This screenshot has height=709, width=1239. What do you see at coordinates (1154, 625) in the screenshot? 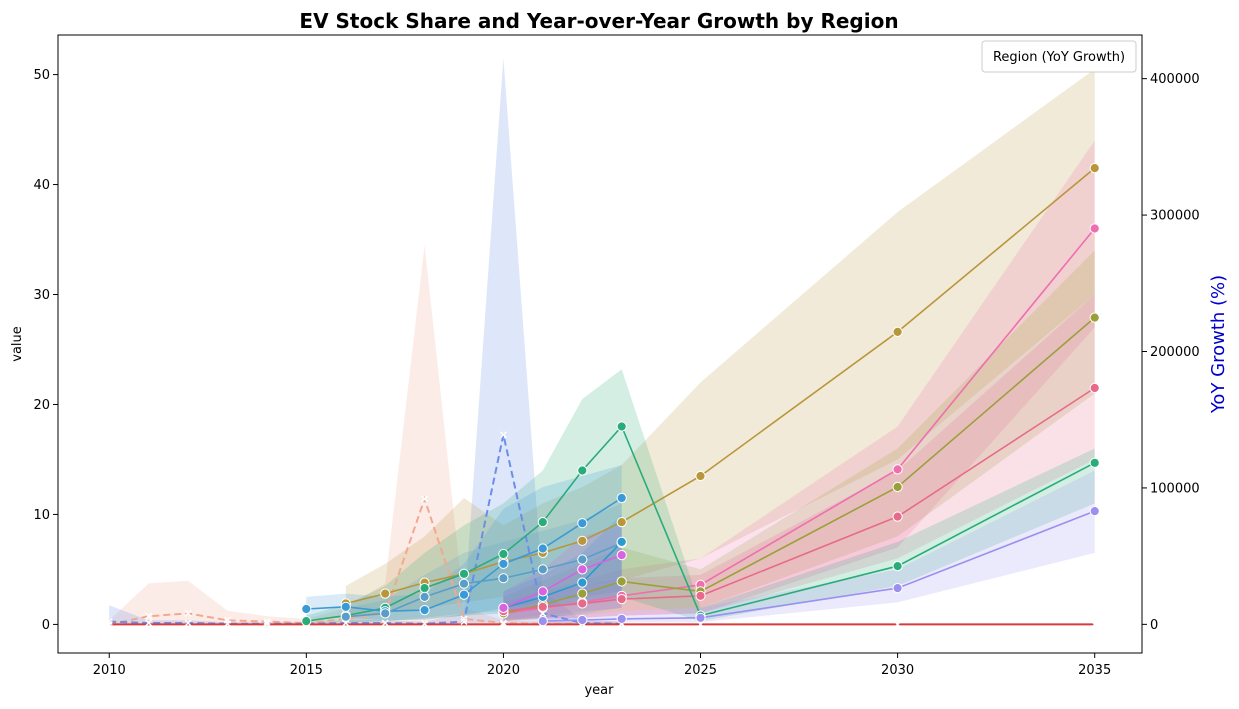
I see `y2-tick-label-0: 0` at bounding box center [1154, 625].